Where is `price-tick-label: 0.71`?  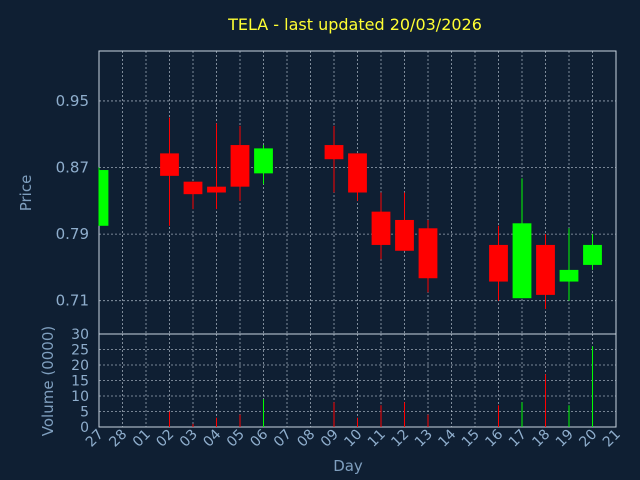
price-tick-label: 0.71 is located at coordinates (72, 301).